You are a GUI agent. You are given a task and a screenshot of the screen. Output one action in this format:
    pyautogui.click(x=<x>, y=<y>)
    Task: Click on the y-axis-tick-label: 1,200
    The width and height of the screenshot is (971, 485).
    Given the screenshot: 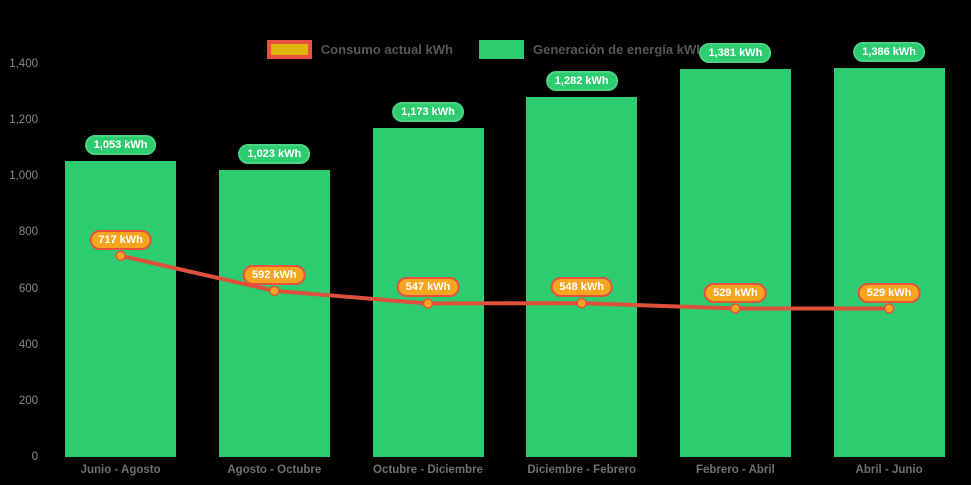 What is the action you would take?
    pyautogui.click(x=23, y=120)
    